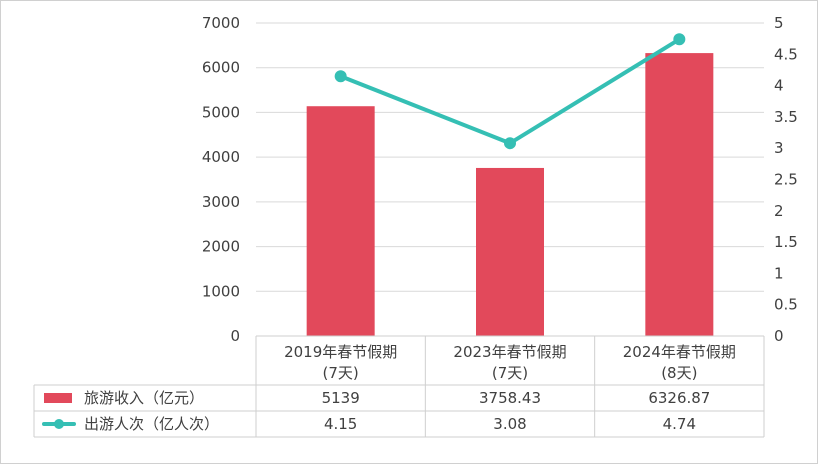 The height and width of the screenshot is (468, 818). Describe the element at coordinates (151, 424) in the screenshot. I see `series-name: 出游人次（亿人次）` at that location.